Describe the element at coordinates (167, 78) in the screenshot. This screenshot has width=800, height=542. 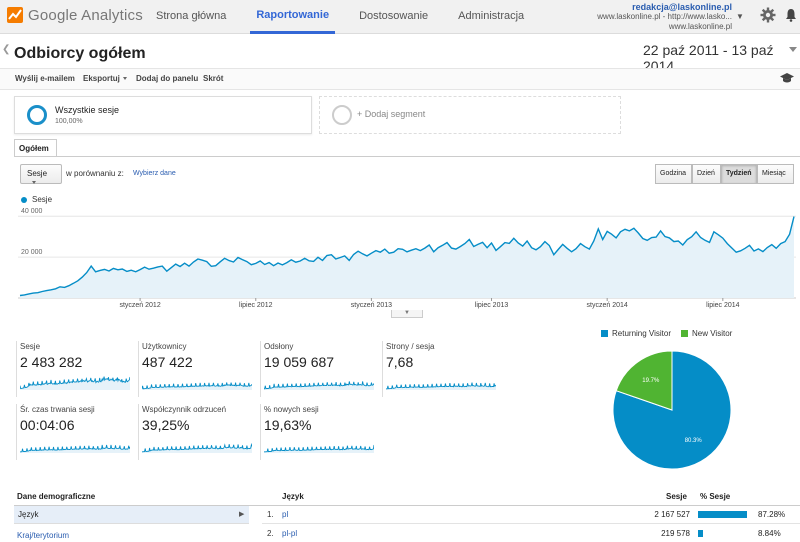
I see `add-to-dashboard-button: Dodaj do panelu` at that location.